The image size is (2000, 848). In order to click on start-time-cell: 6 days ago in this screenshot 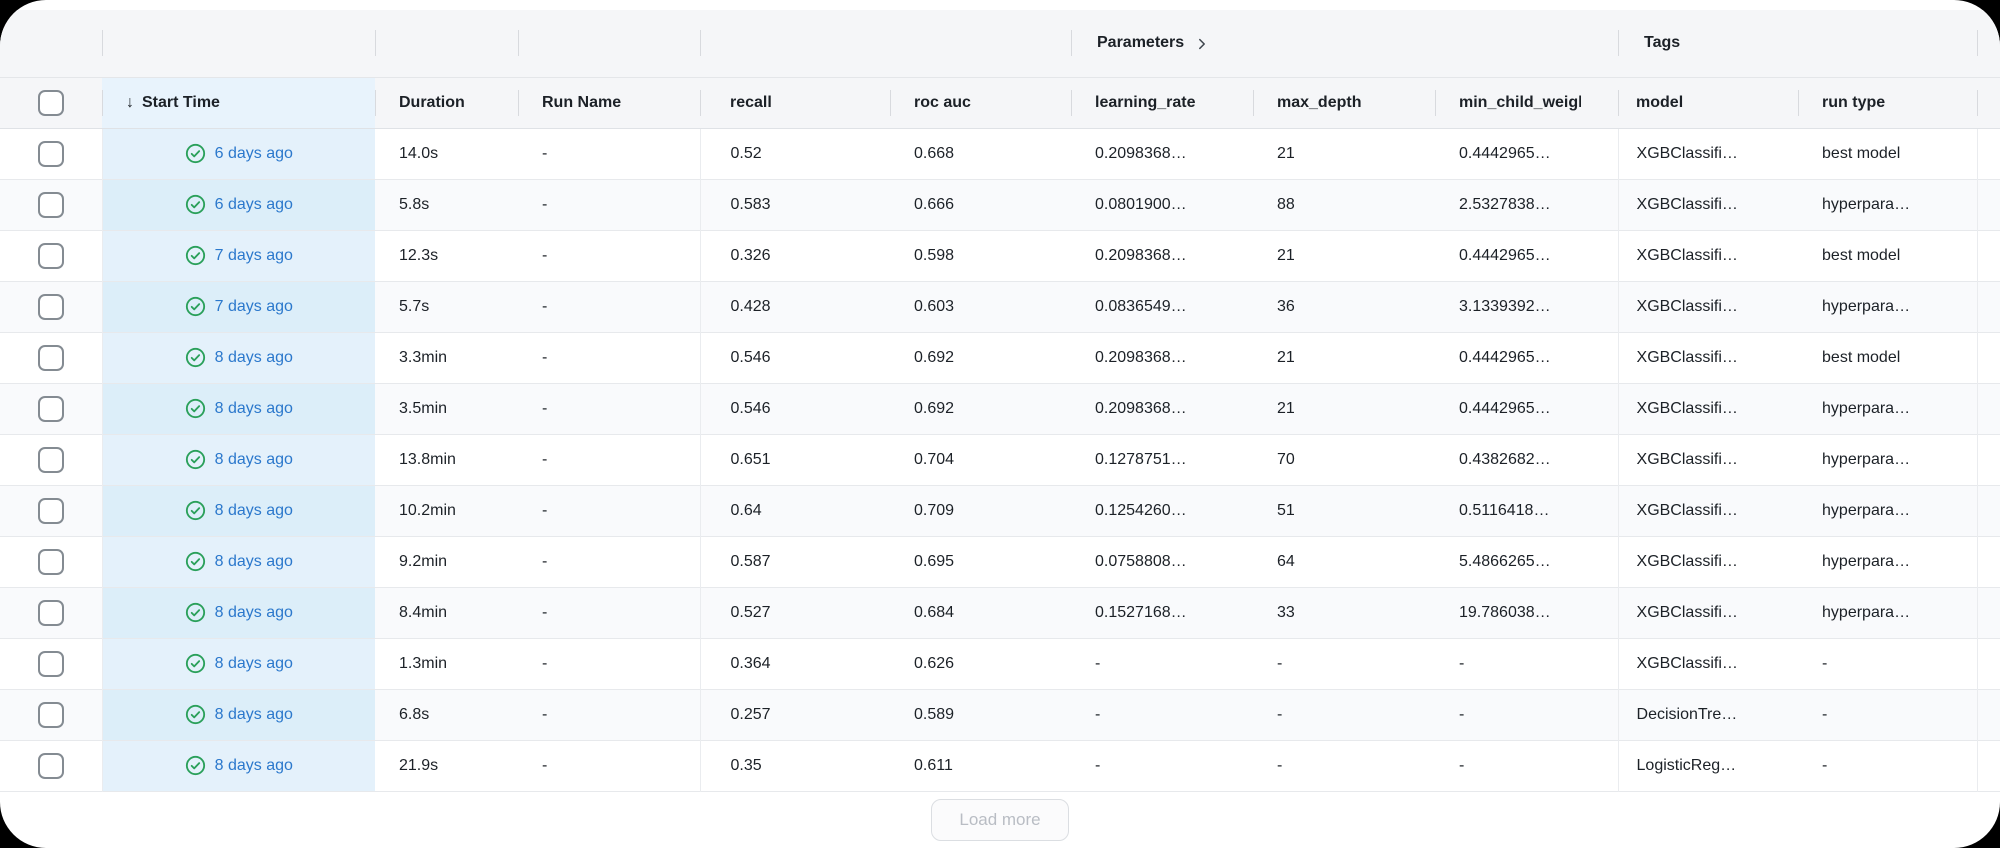, I will do `click(238, 153)`.